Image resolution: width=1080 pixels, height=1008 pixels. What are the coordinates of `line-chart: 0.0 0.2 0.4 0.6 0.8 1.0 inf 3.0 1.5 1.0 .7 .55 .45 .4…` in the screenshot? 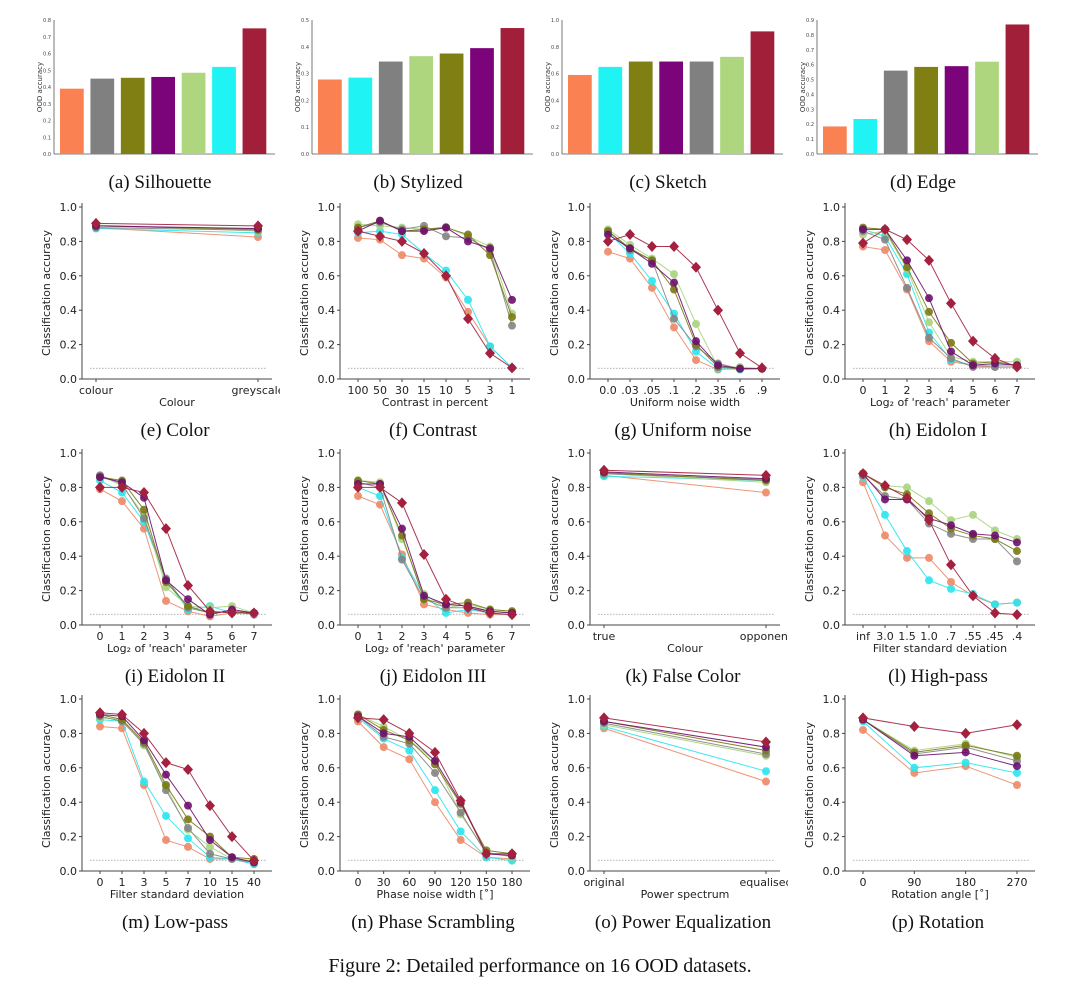 It's located at (919, 551).